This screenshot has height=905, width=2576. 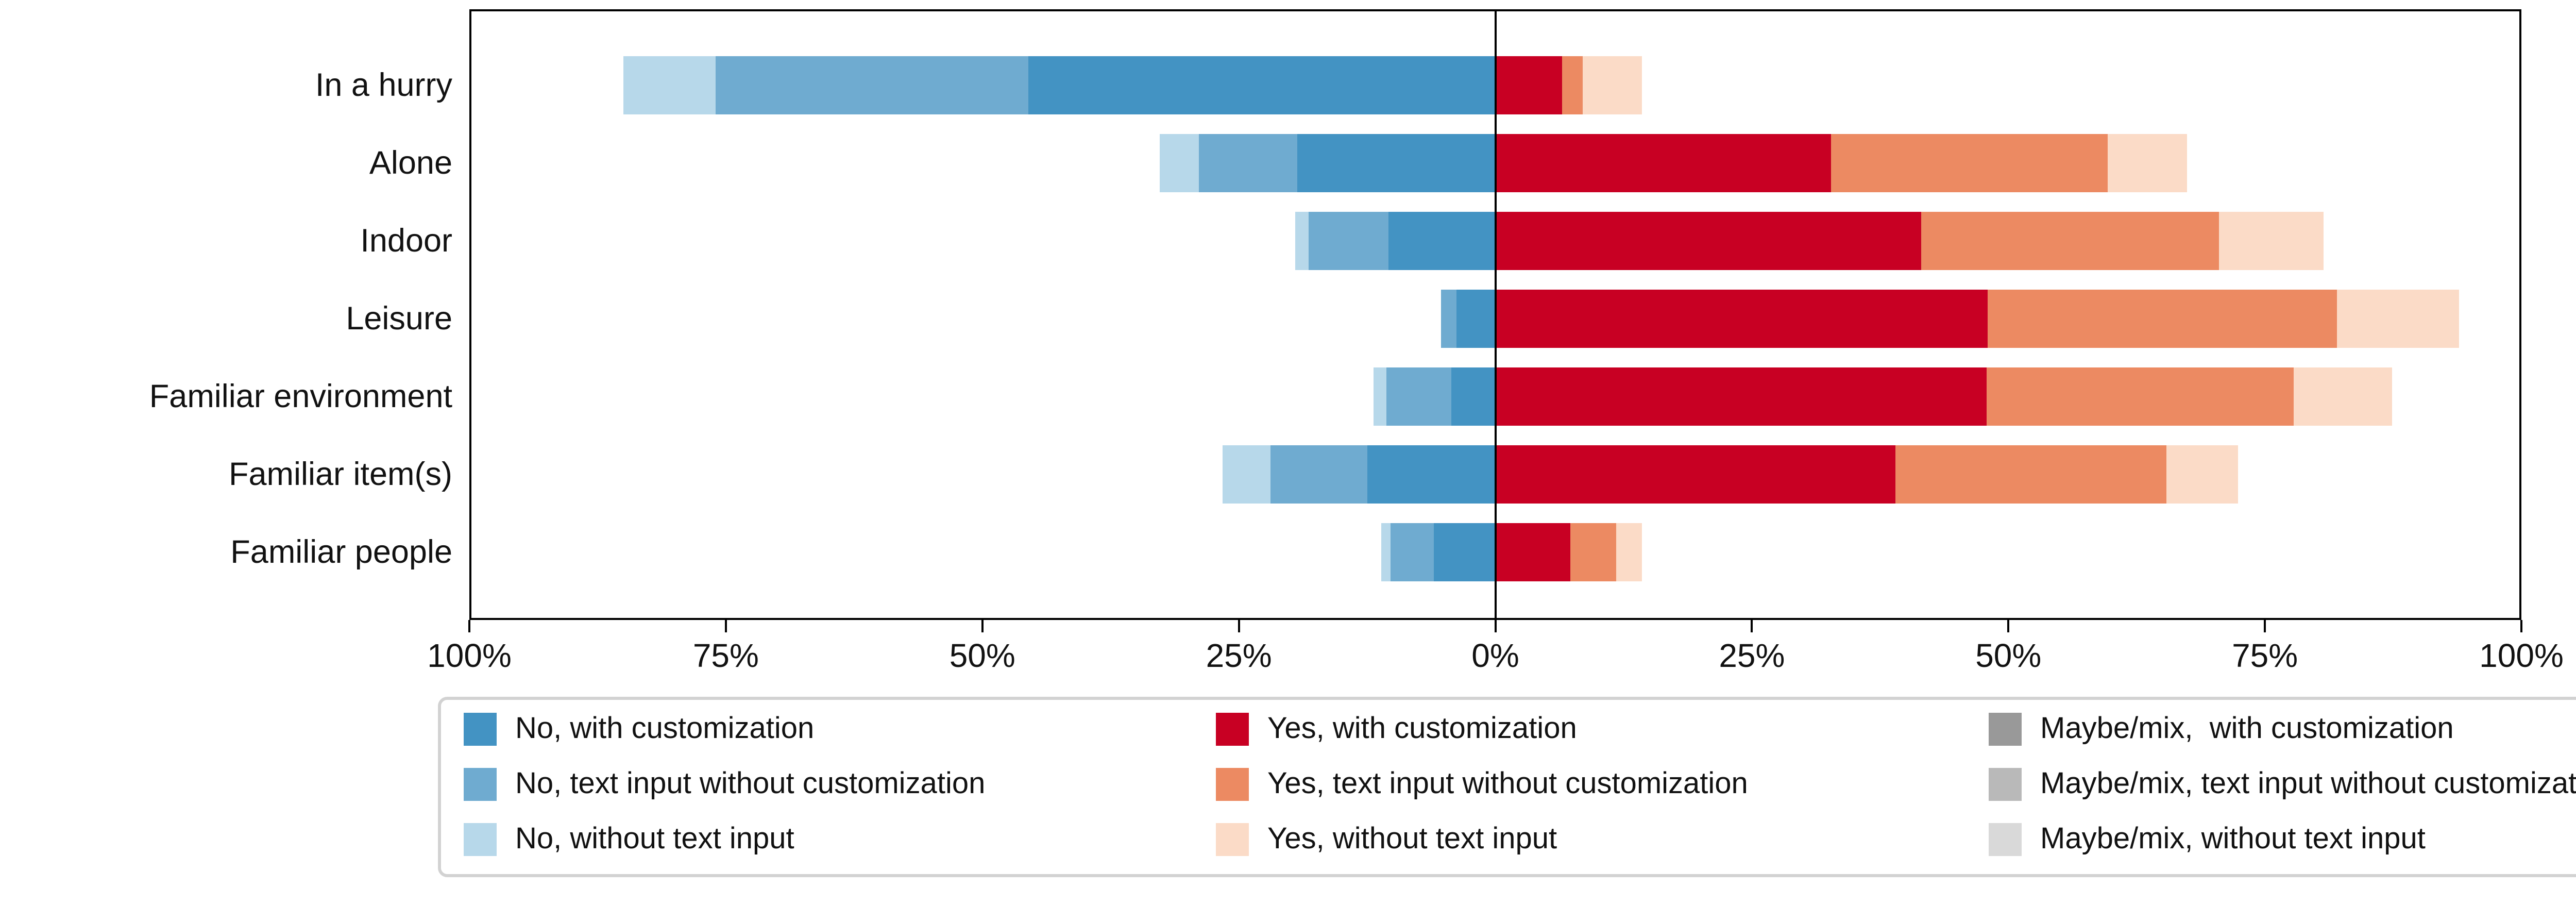 I want to click on zero-axis-line, so click(x=1495, y=315).